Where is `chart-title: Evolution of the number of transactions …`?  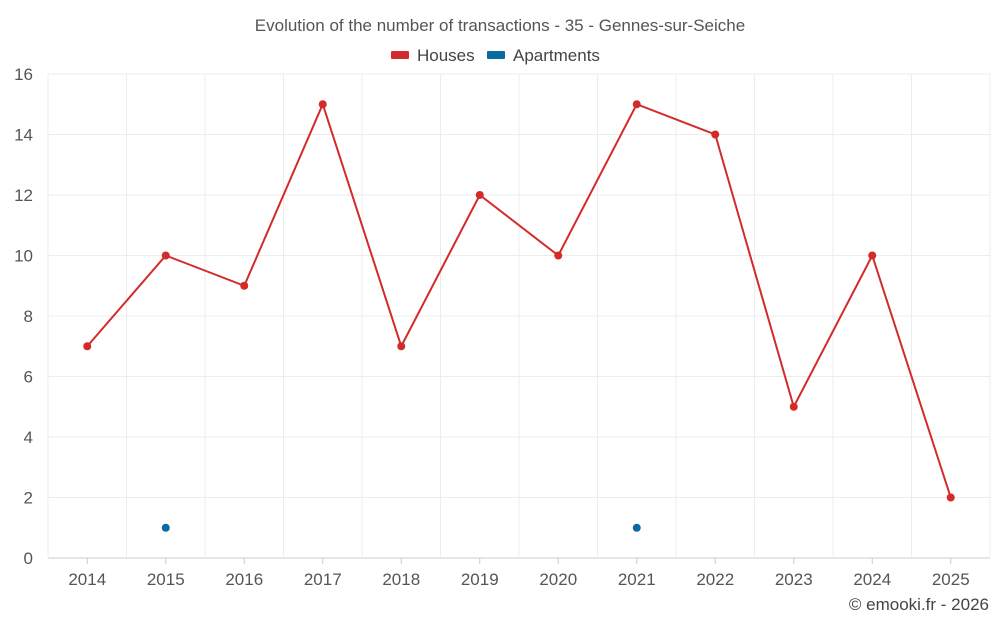
chart-title: Evolution of the number of transactions … is located at coordinates (500, 25).